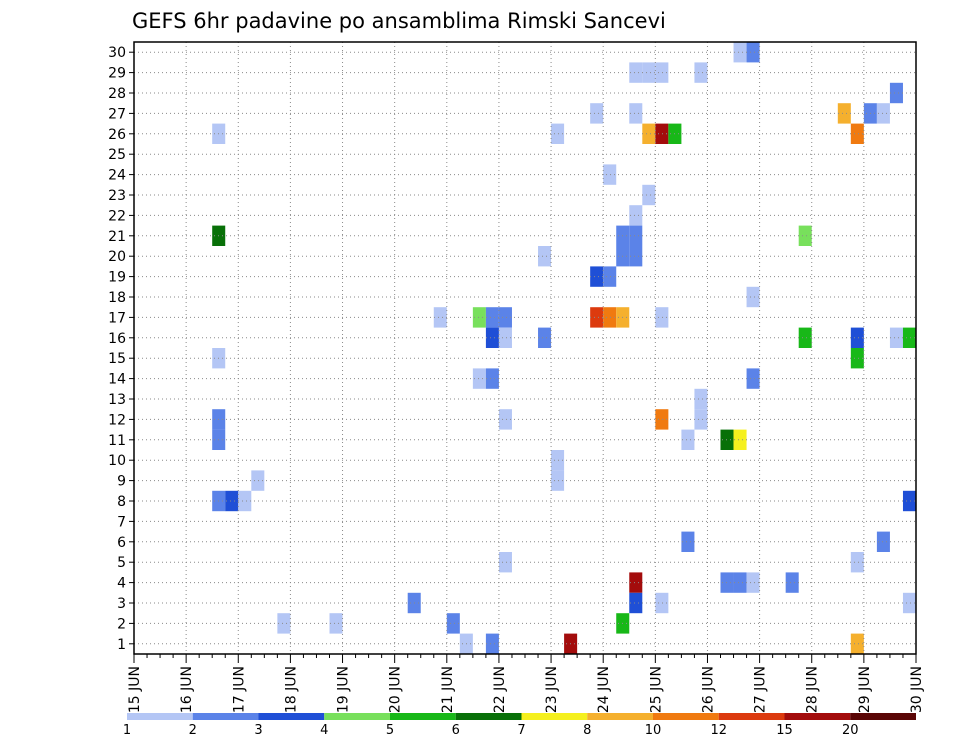  Describe the element at coordinates (117, 237) in the screenshot. I see `y-tick-label: 21` at that location.